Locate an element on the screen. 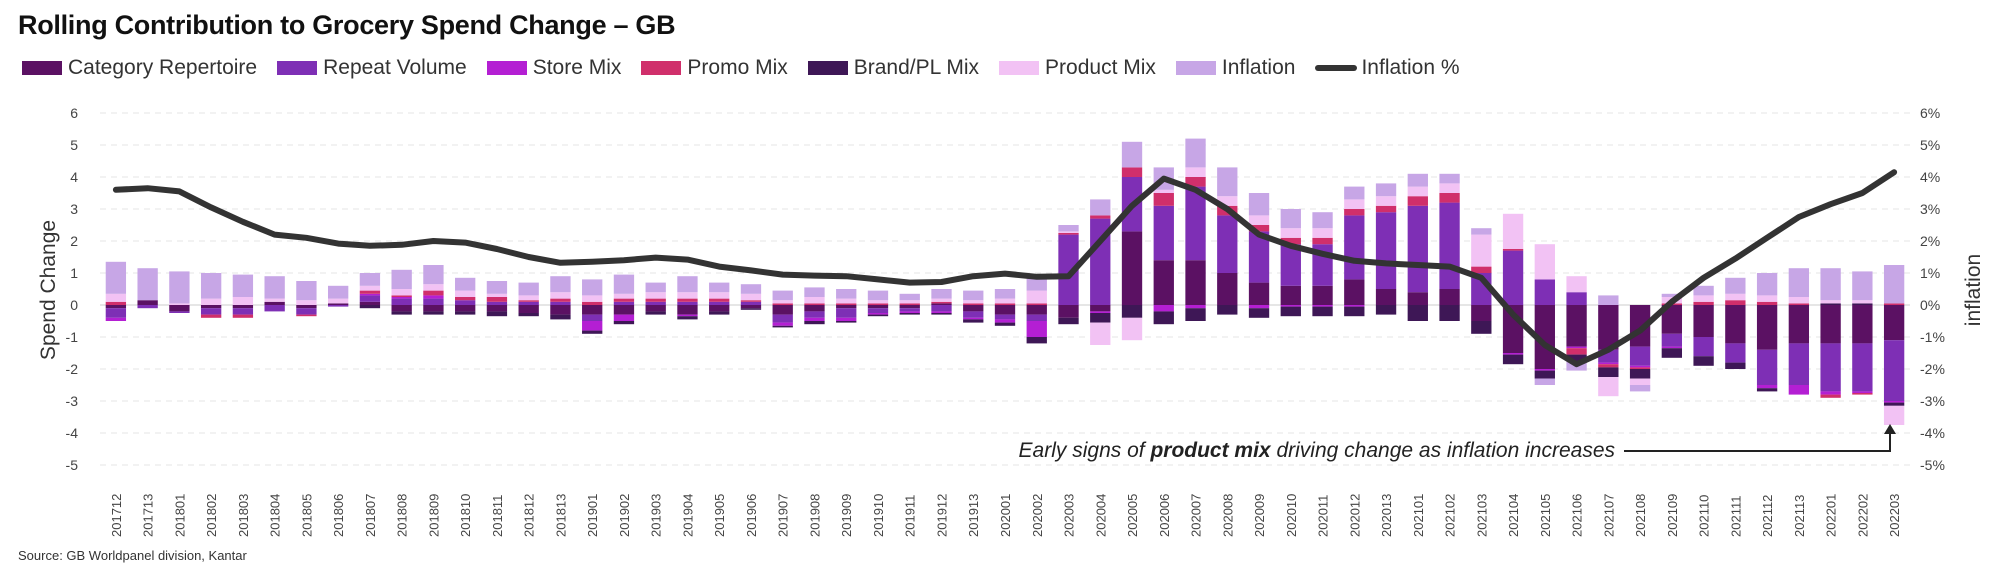  legend-item-repeat-volume: Repeat Volume is located at coordinates (372, 68).